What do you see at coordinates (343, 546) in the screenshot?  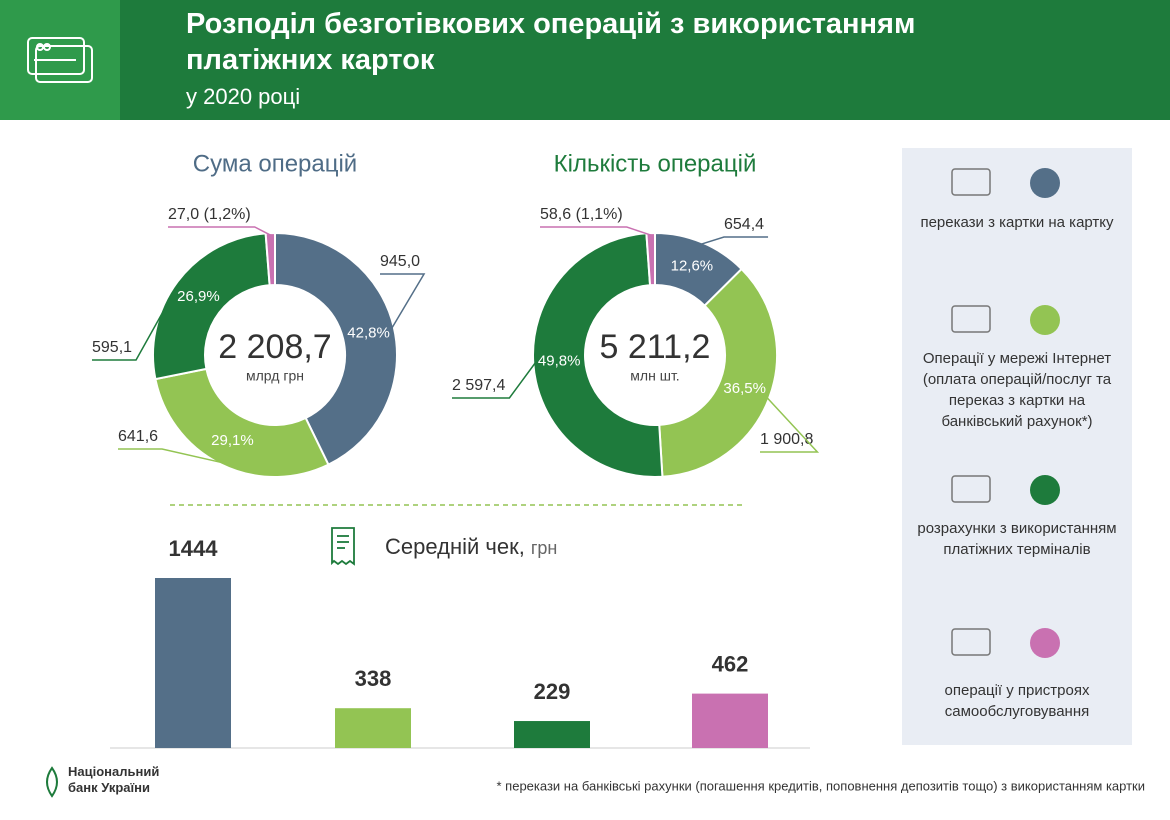 I see `receipt-icon` at bounding box center [343, 546].